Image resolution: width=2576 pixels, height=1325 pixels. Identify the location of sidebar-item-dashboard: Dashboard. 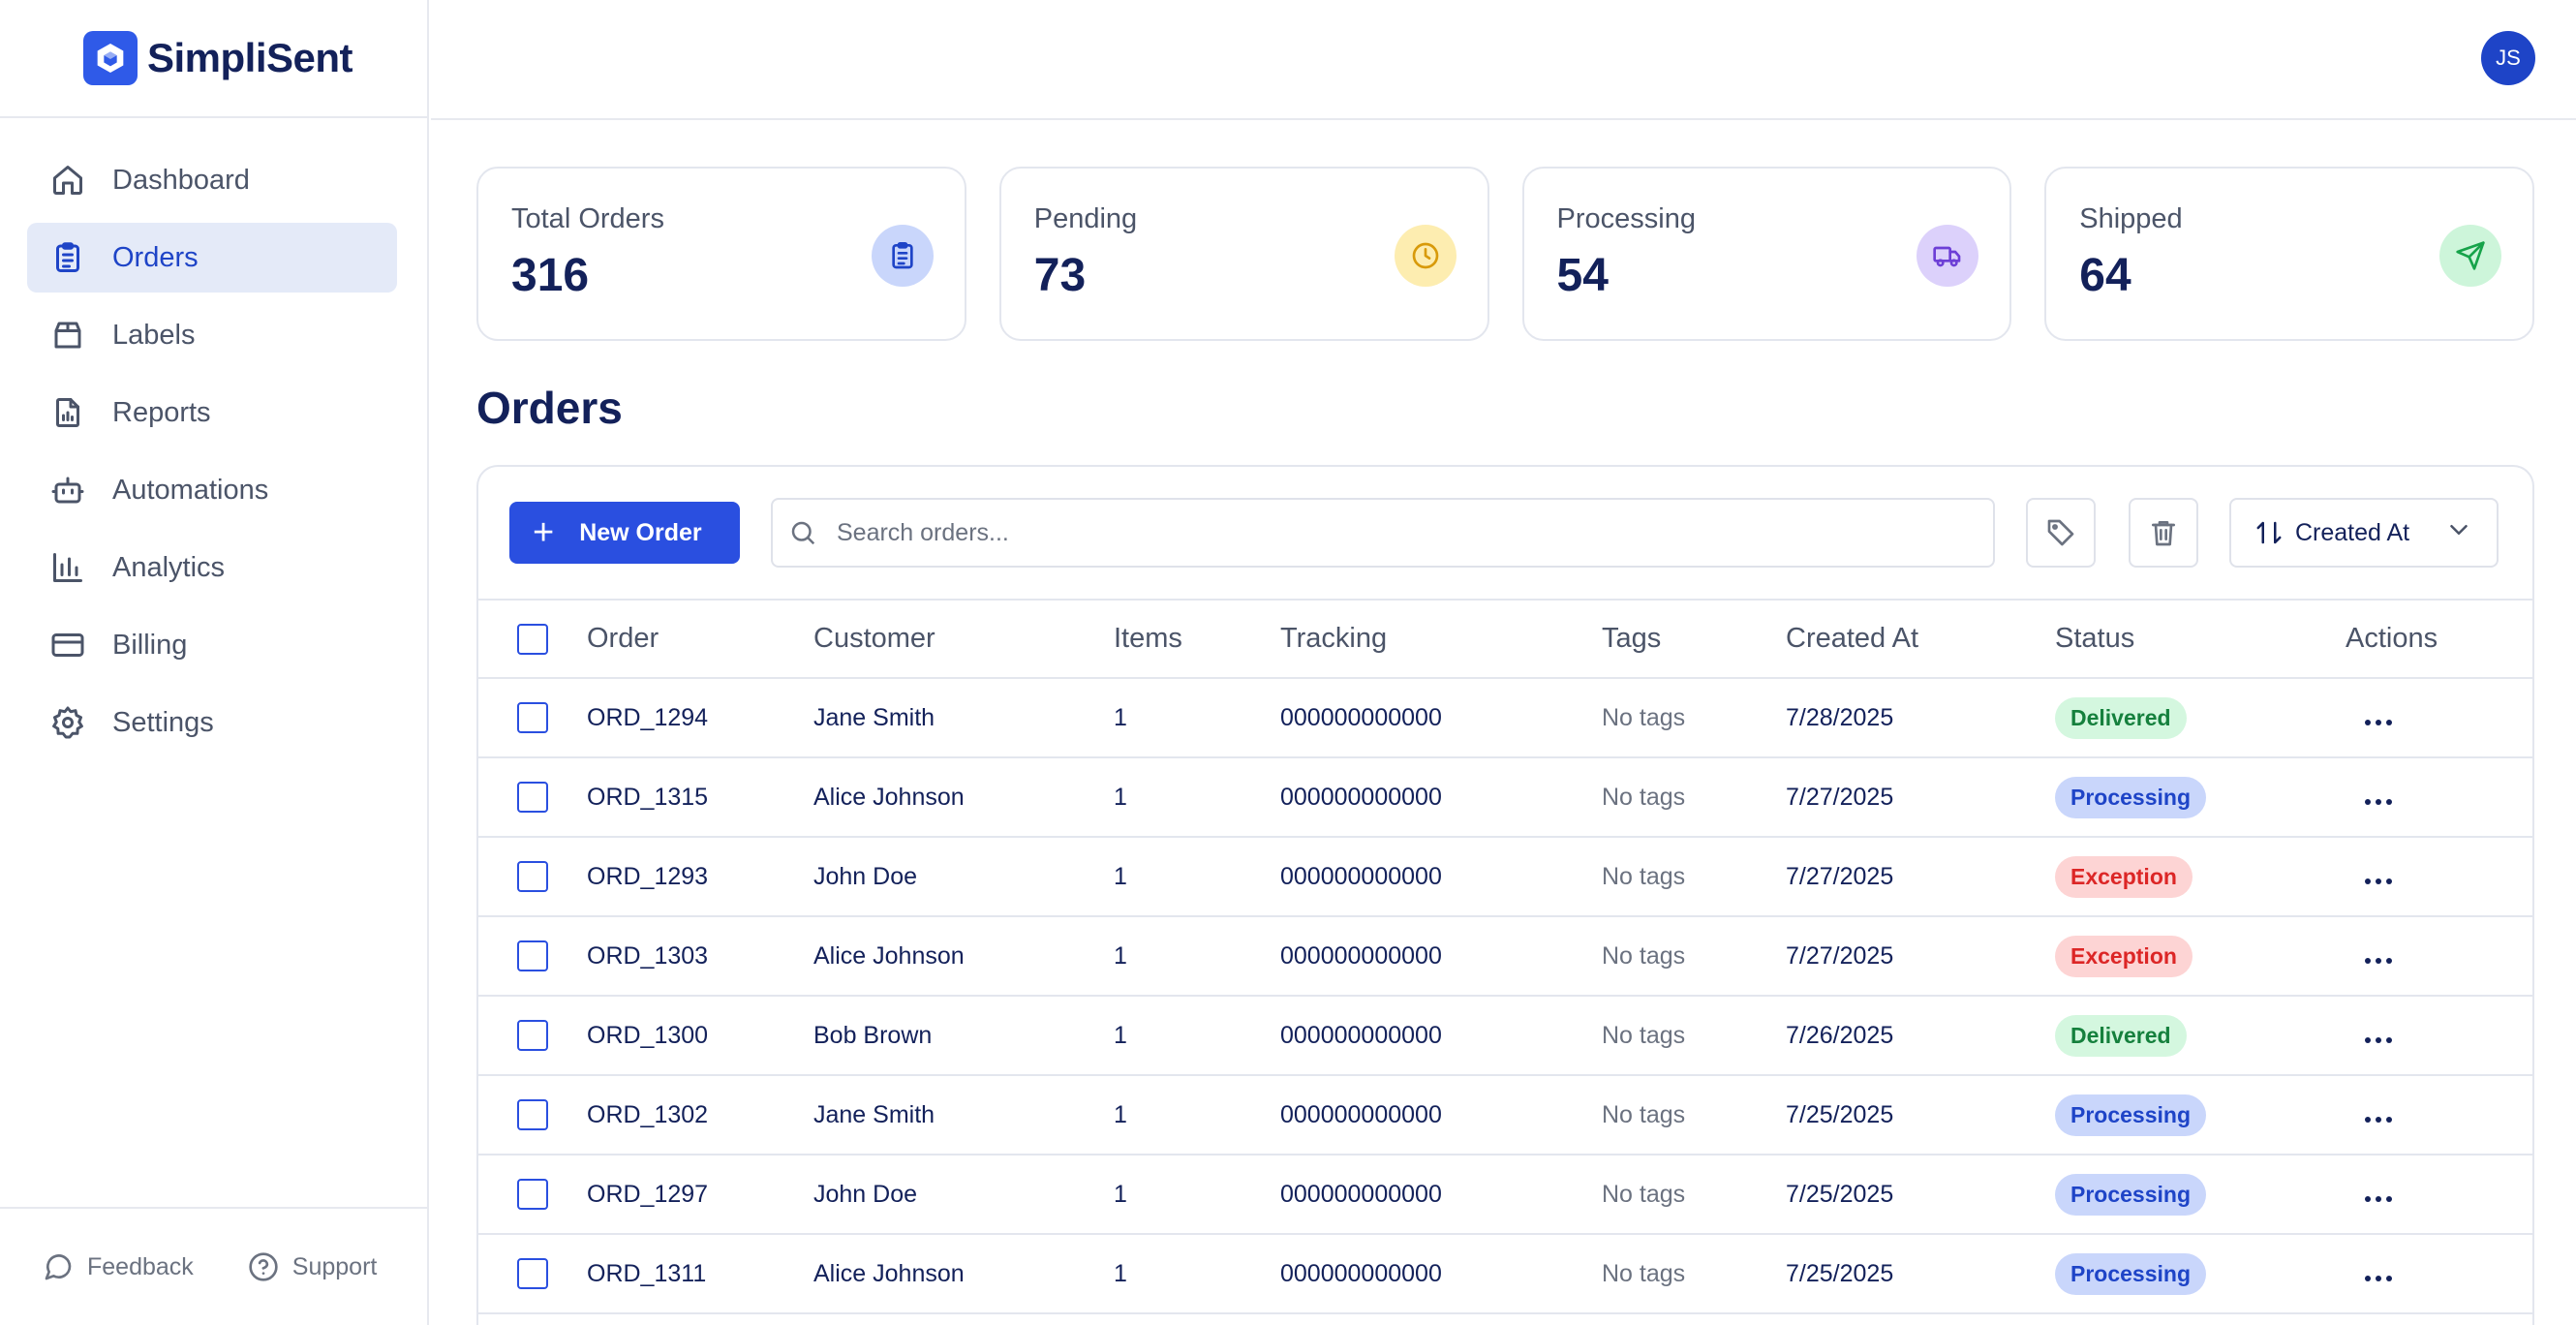
(212, 180).